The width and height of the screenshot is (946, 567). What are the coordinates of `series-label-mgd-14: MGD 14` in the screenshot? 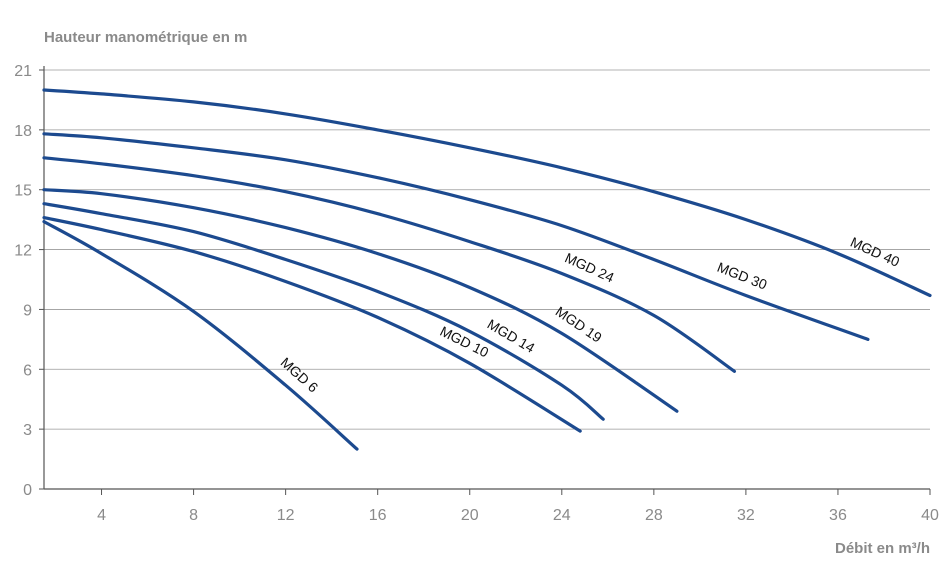 It's located at (511, 336).